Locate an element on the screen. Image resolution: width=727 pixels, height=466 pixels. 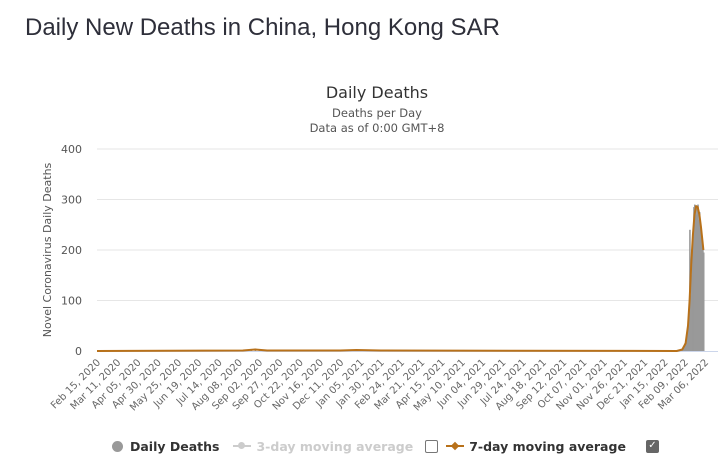
legend-label: Daily Deaths is located at coordinates (175, 446).